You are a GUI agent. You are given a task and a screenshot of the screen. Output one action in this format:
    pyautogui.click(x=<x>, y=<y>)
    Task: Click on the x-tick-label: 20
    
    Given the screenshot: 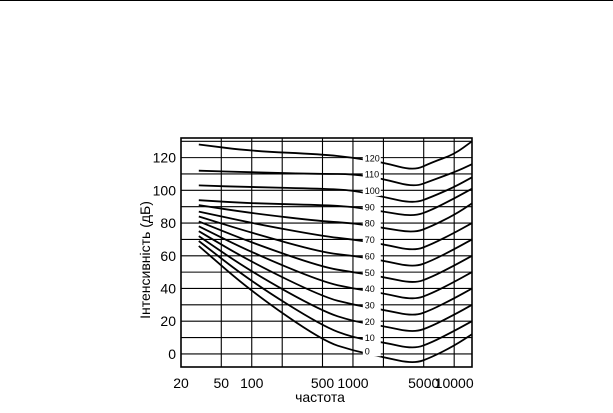 What is the action you would take?
    pyautogui.click(x=181, y=383)
    